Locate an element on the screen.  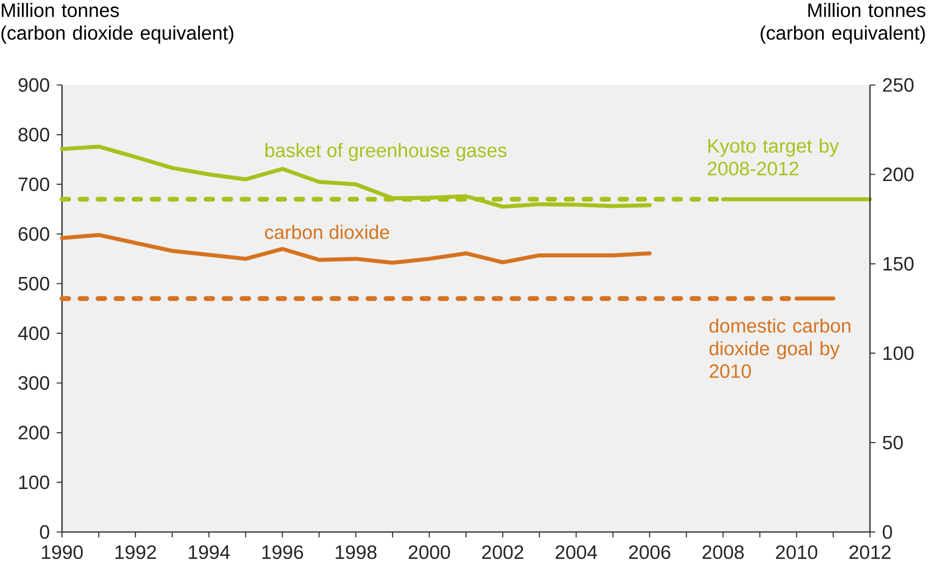
x-tick-label: 1996 is located at coordinates (283, 552).